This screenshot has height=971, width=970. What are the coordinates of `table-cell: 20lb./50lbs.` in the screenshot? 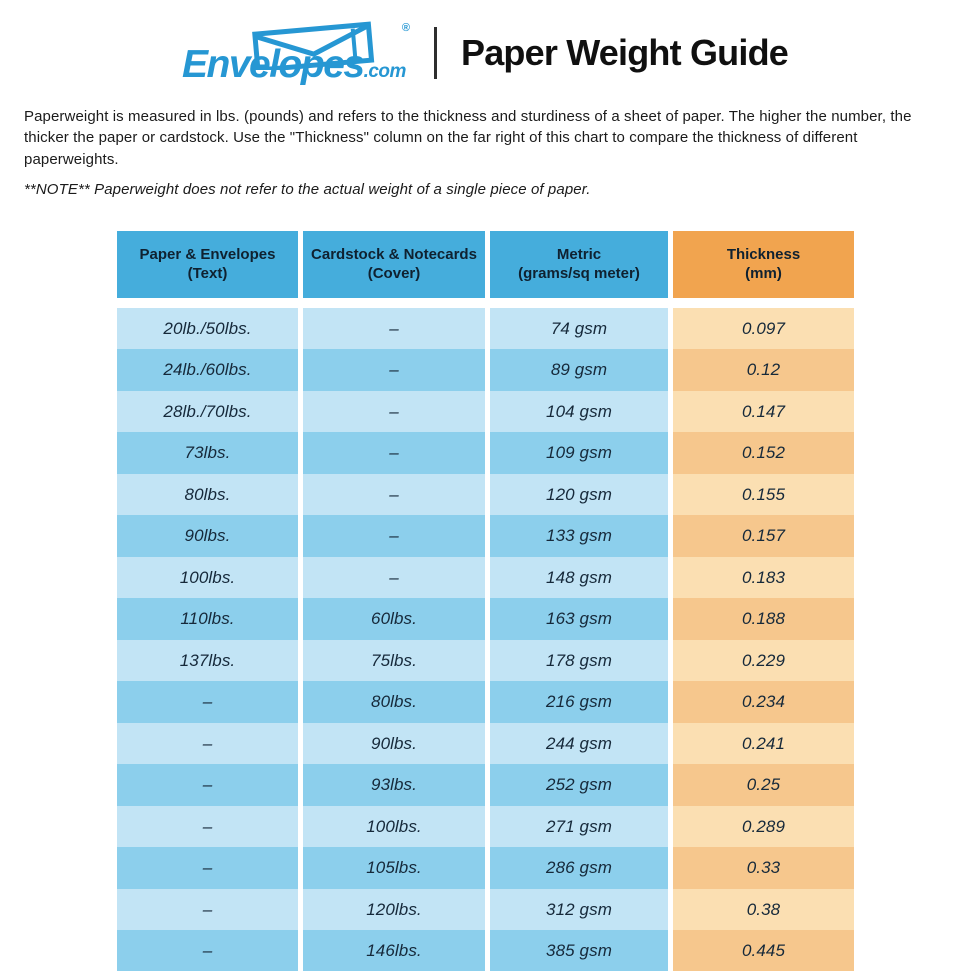 It's located at (207, 328).